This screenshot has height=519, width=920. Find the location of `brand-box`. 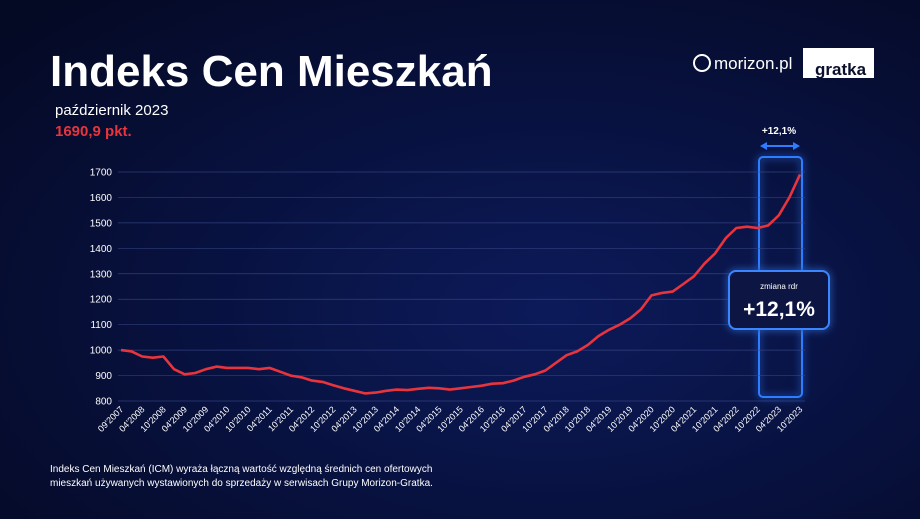

brand-box is located at coordinates (838, 63).